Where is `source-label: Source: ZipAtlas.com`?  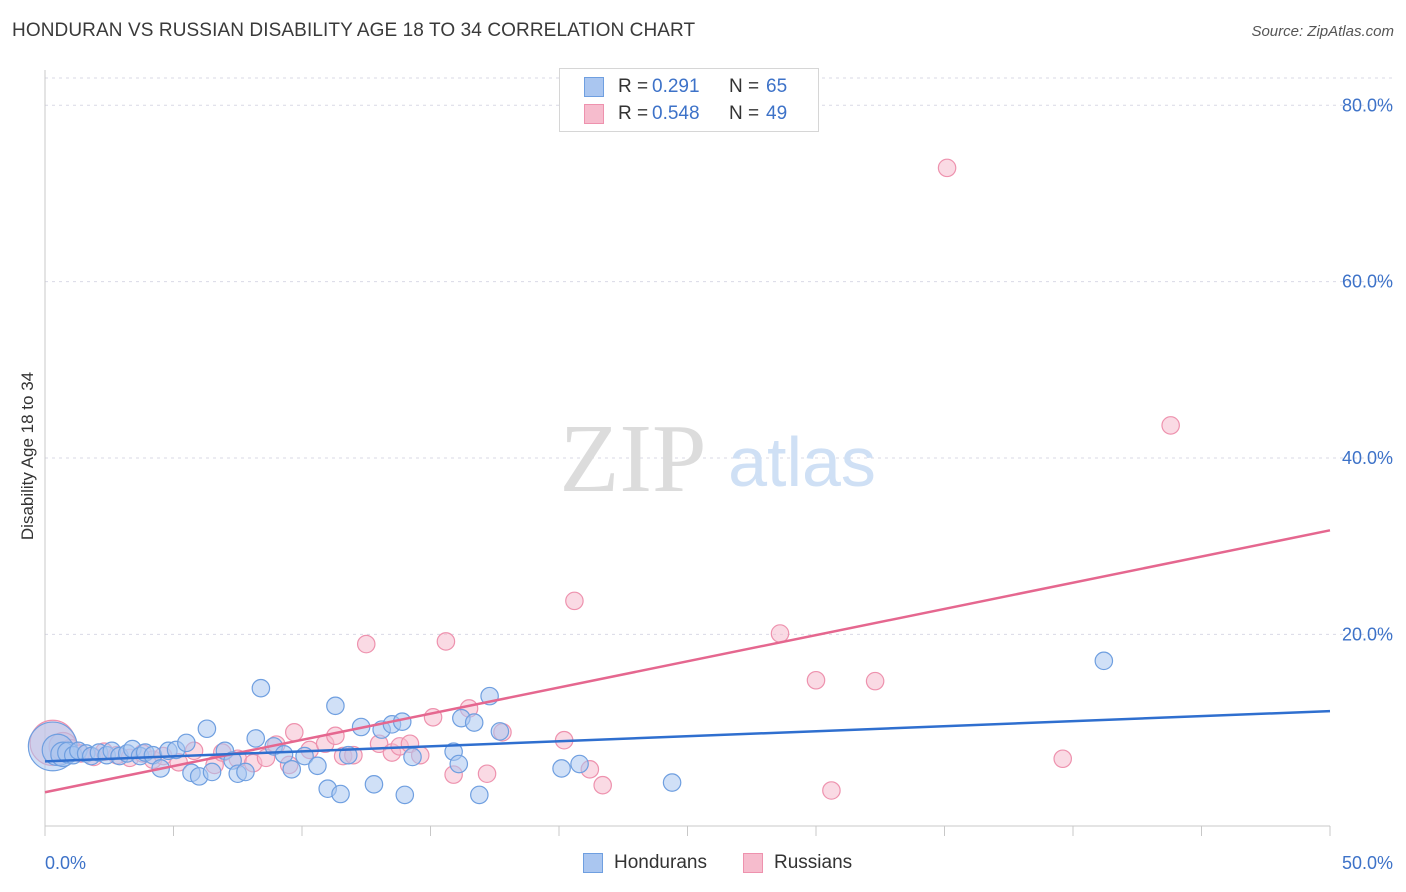
source-label: Source: ZipAtlas.com is located at coordinates (1322, 31).